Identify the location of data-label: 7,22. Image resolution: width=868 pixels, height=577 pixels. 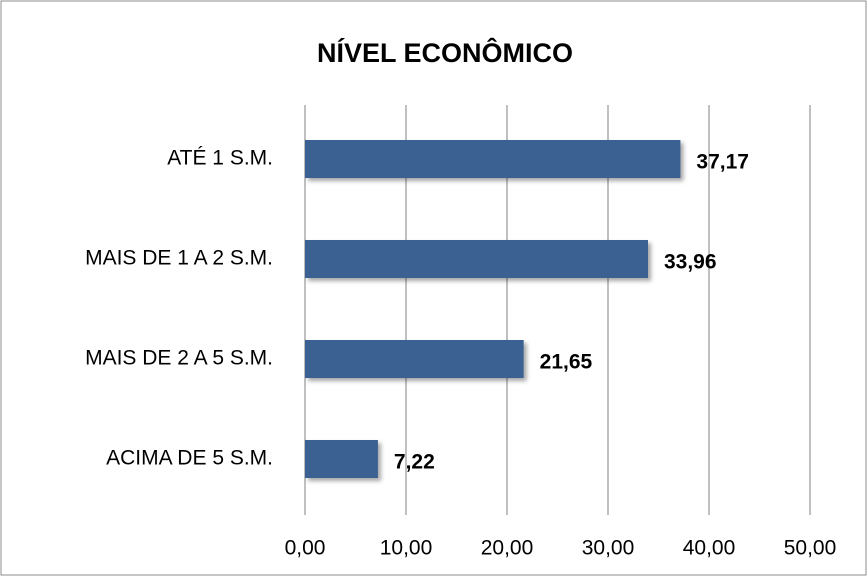
(414, 462).